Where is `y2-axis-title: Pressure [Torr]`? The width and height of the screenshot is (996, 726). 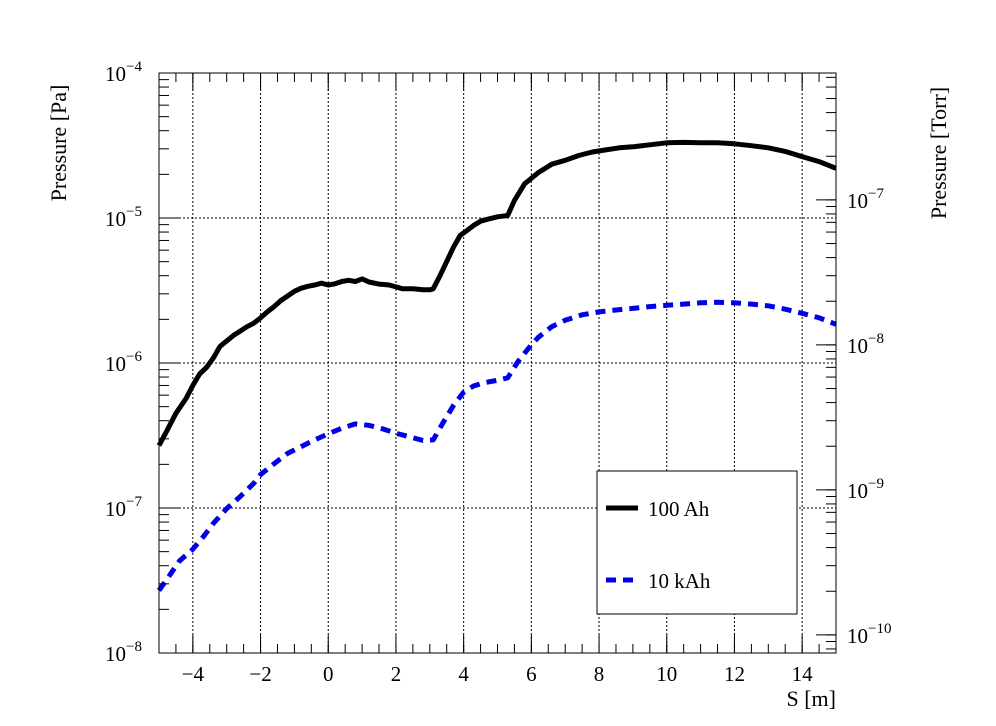
y2-axis-title: Pressure [Torr] is located at coordinates (938, 153).